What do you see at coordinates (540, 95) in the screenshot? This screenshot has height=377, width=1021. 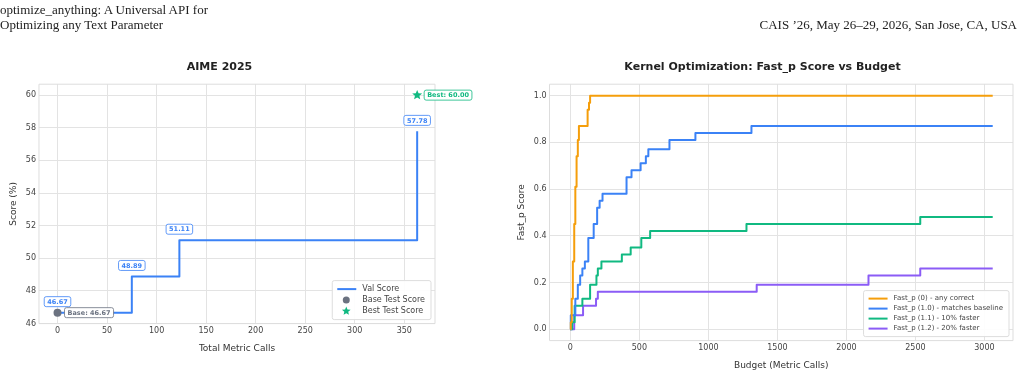 I see `y-tick-label: 1.0` at bounding box center [540, 95].